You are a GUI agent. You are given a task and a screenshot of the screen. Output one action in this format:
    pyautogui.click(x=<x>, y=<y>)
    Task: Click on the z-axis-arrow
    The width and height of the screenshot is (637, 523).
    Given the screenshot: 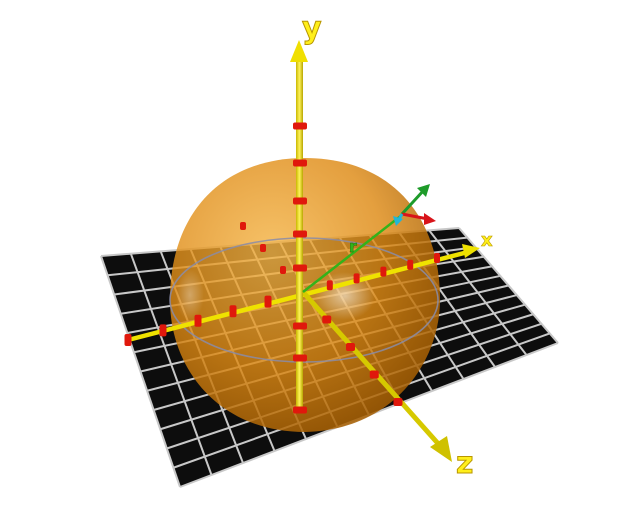 What is the action you would take?
    pyautogui.click(x=441, y=449)
    